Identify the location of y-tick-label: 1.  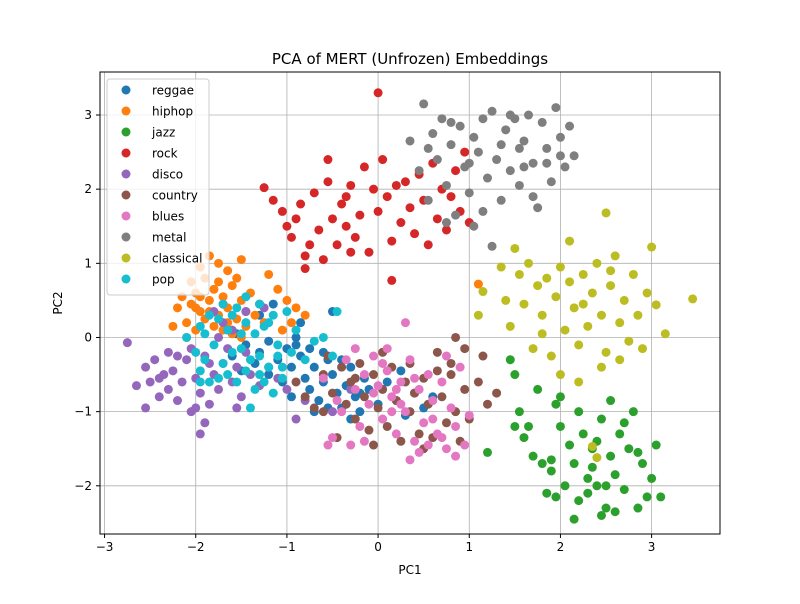
(88, 263).